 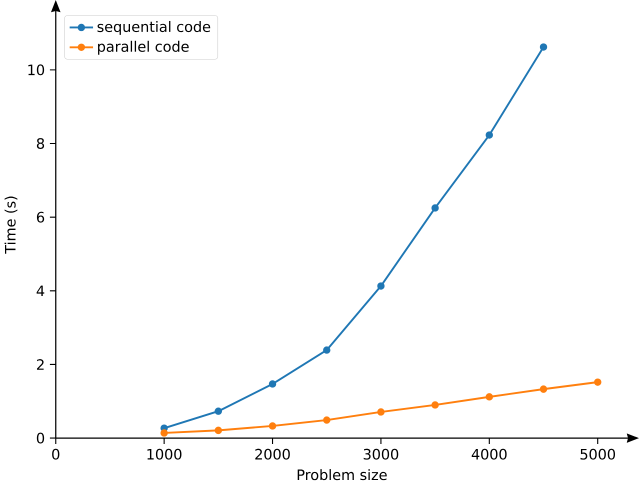 I want to click on y-tick-label: 0, so click(x=40, y=438).